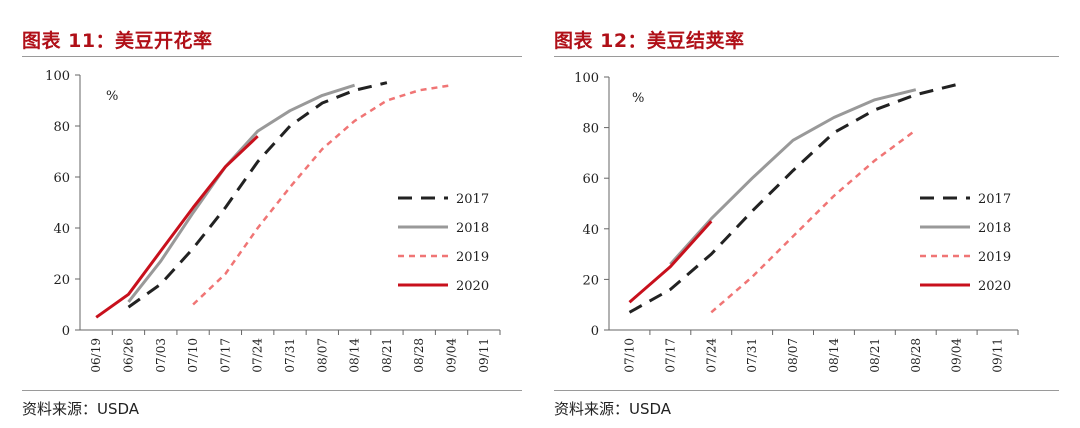  Describe the element at coordinates (96, 355) in the screenshot. I see `x-tick-label: 06/19` at that location.